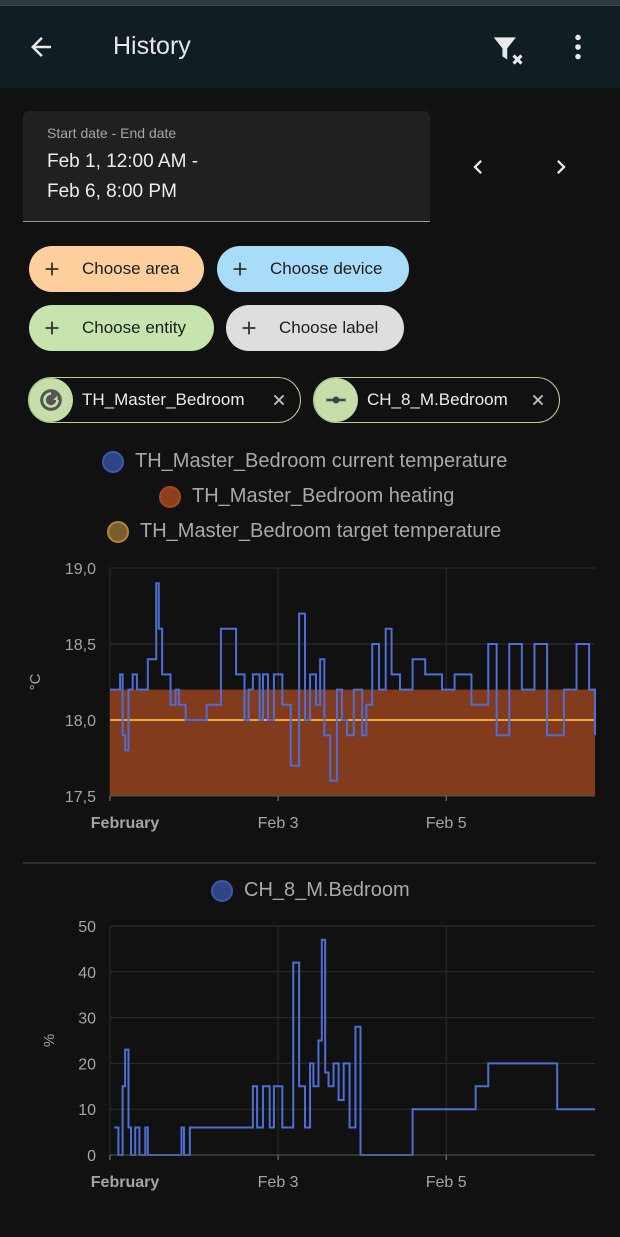  What do you see at coordinates (326, 268) in the screenshot?
I see `choose-device-label: Choose device` at bounding box center [326, 268].